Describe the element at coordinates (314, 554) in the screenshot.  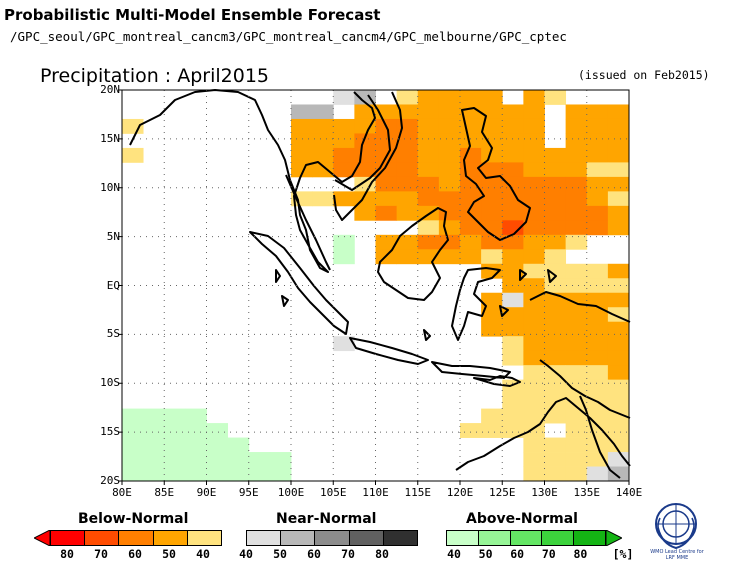
I see `legend-tick-label: 60` at that location.